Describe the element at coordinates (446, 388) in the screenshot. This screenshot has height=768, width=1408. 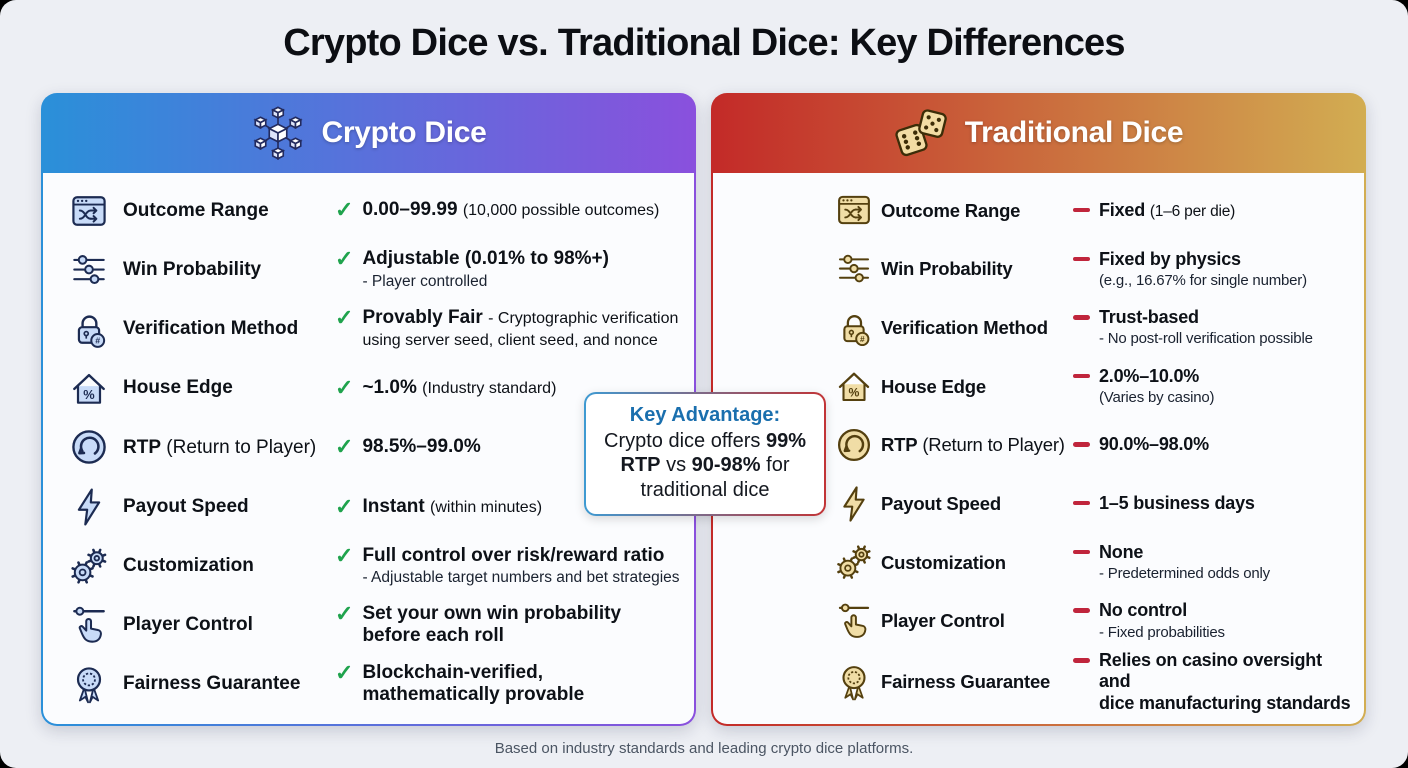
I see `row-value: ✓ ~1.0% (Industry standard)` at that location.